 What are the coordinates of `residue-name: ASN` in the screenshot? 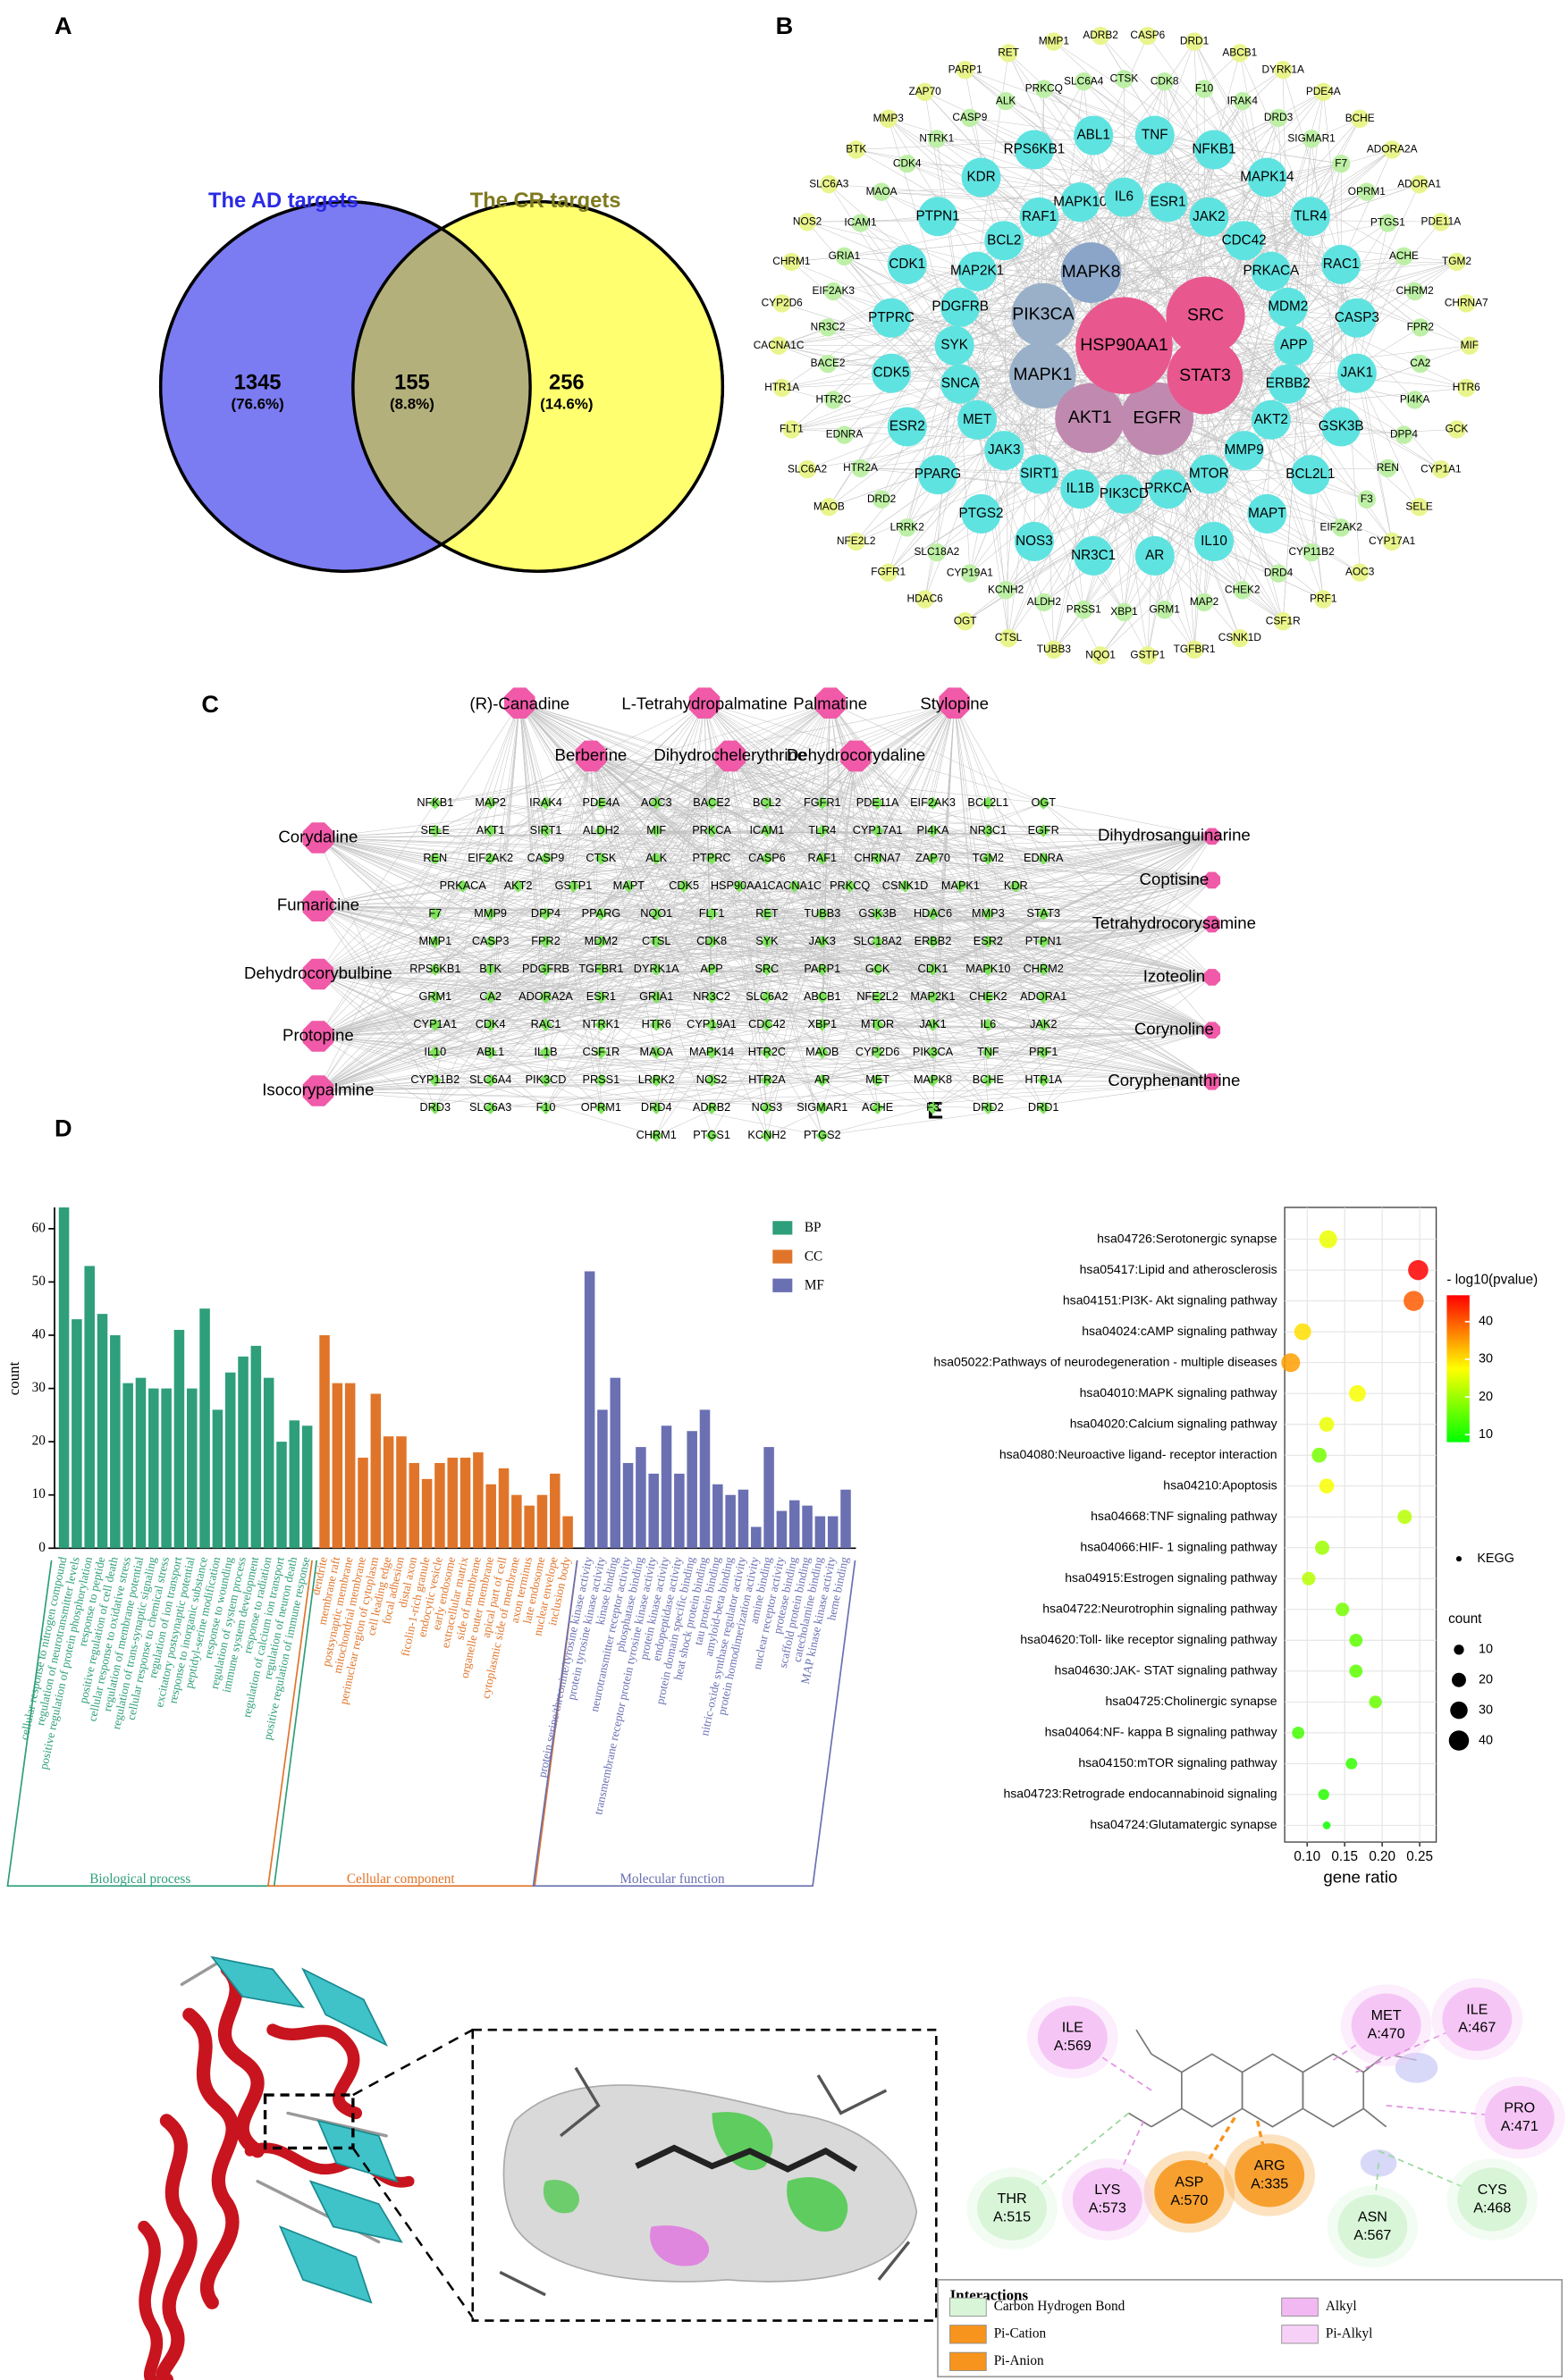 It's located at (1372, 2217).